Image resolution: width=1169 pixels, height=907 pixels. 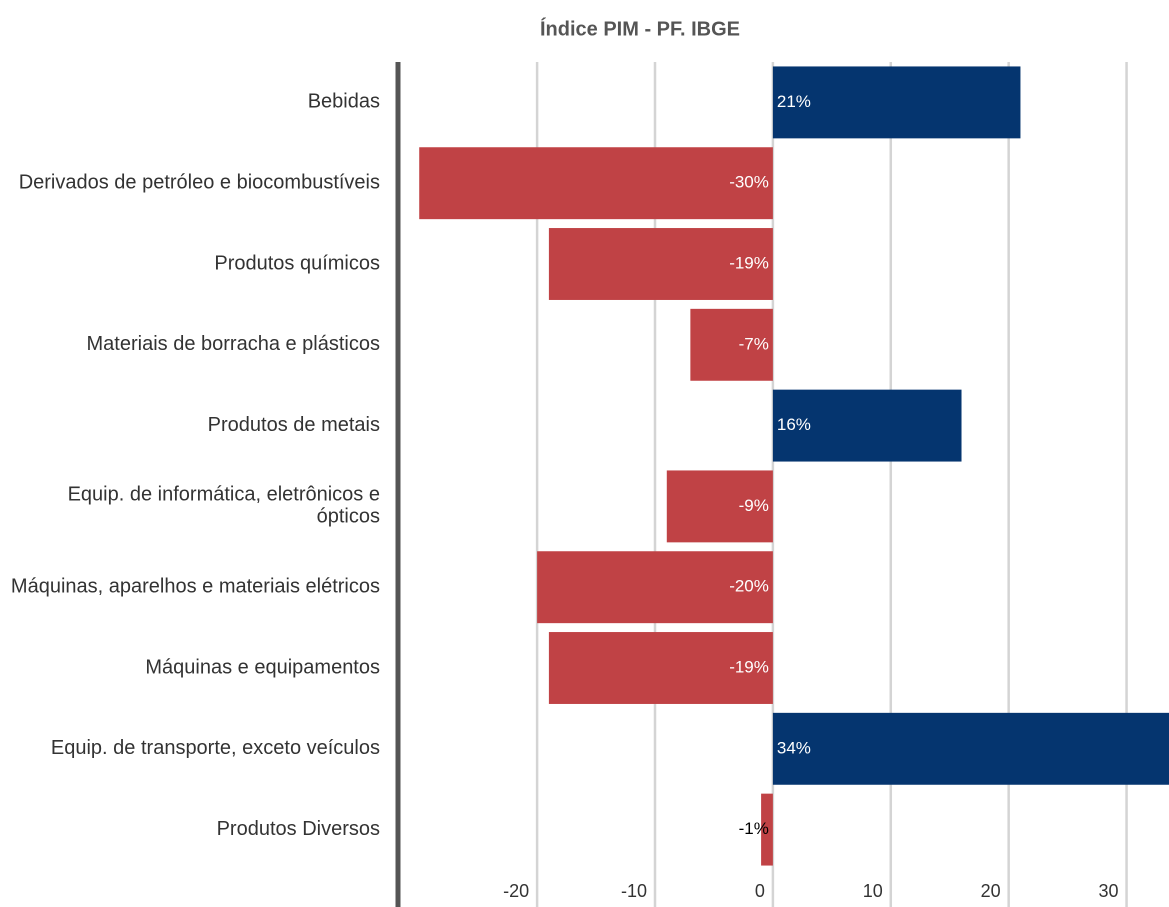 I want to click on chart-subtitle: Índice PIM - PF. IBGE, so click(x=640, y=28).